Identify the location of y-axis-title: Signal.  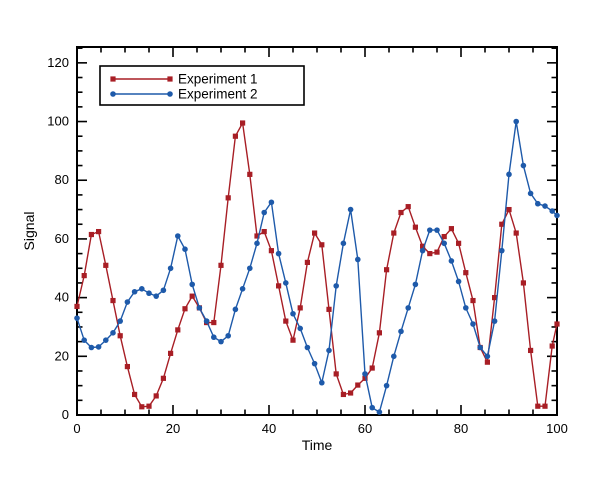
(29, 231).